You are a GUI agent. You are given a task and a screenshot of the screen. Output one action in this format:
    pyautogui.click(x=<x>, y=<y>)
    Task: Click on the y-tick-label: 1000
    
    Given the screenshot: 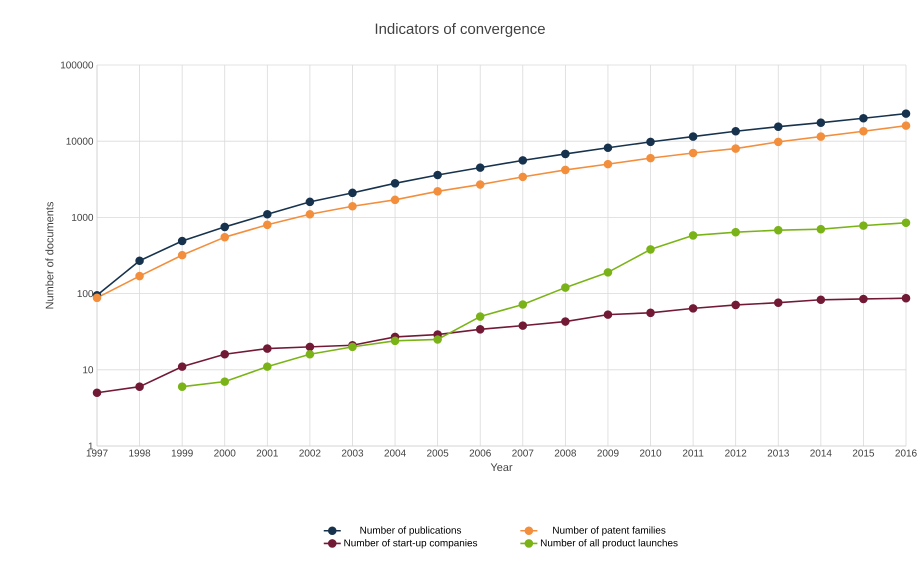 What is the action you would take?
    pyautogui.click(x=83, y=217)
    